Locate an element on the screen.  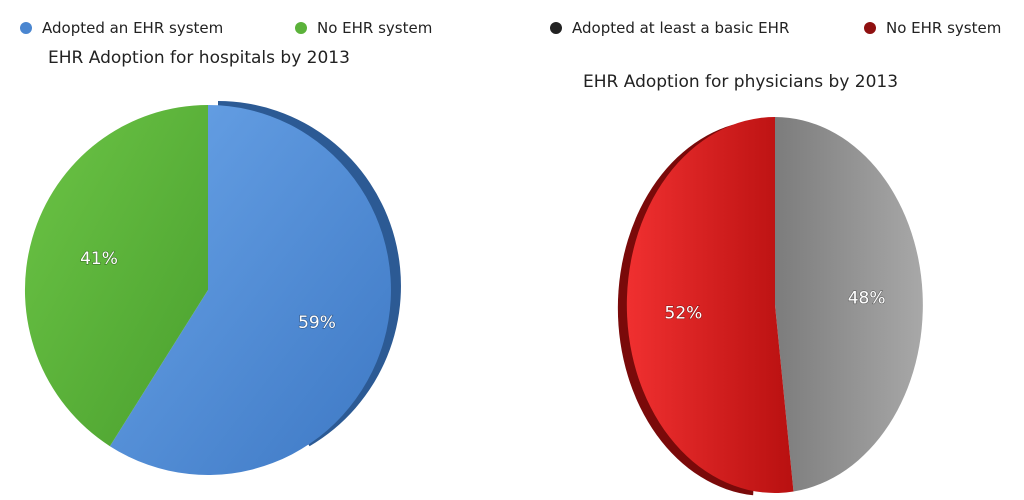
legend-label-basic-ehr: Adopted at least a basic EHR is located at coordinates (680, 28).